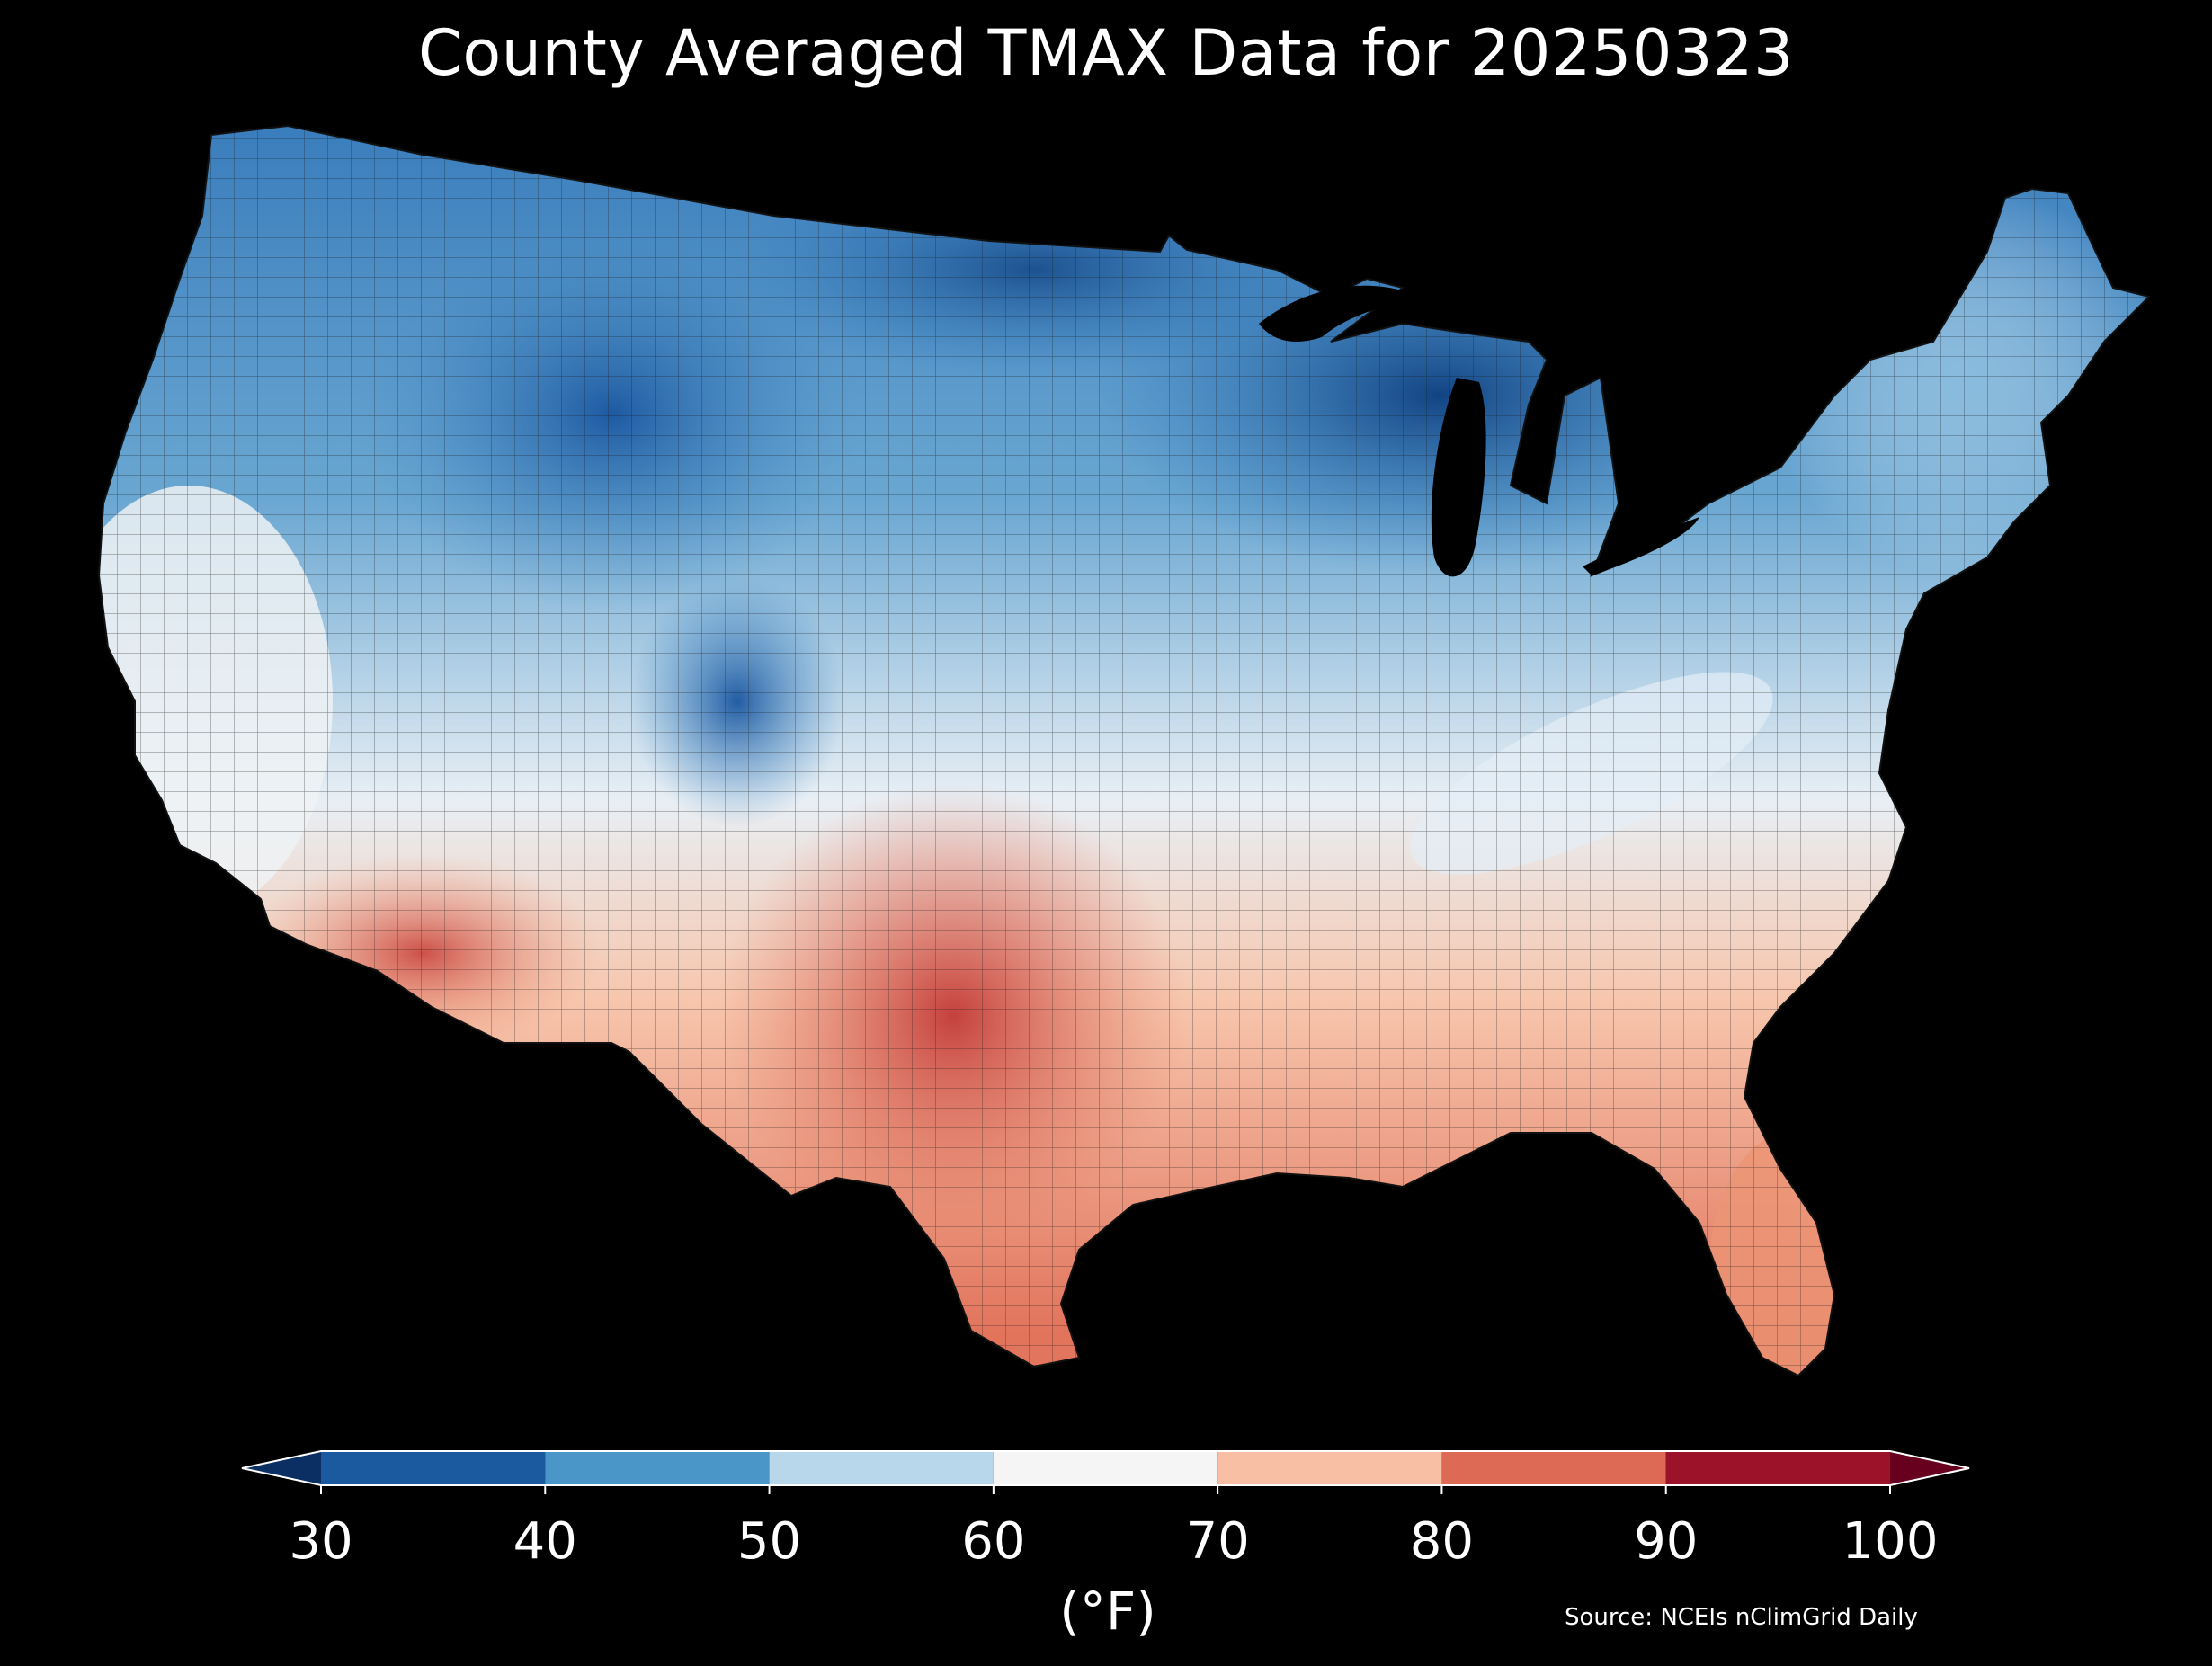 This screenshot has width=2212, height=1666. I want to click on colorbar-tick-label: 70, so click(1217, 1542).